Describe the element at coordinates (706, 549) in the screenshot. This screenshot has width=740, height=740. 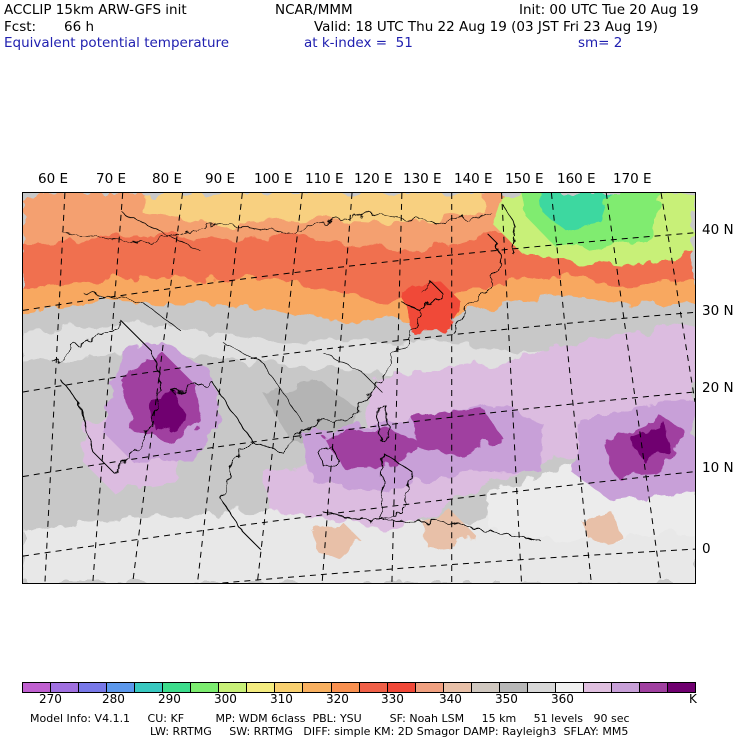
I see `lat-label: 0` at that location.